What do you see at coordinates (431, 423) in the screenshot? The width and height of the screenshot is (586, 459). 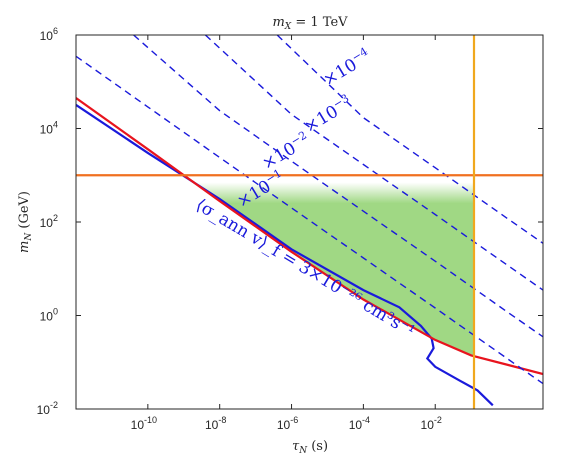 I see `x-tick-label-4: 10⁻²` at bounding box center [431, 423].